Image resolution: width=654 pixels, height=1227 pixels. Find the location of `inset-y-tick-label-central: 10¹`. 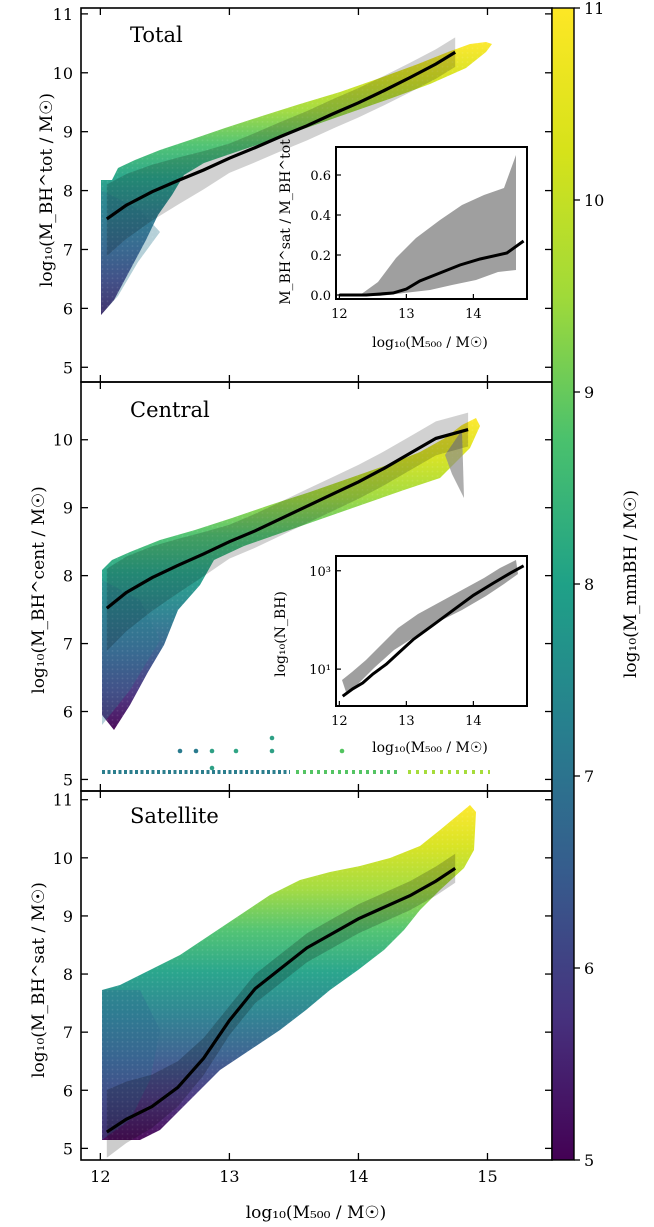

inset-y-tick-label-central: 10¹ is located at coordinates (320, 670).